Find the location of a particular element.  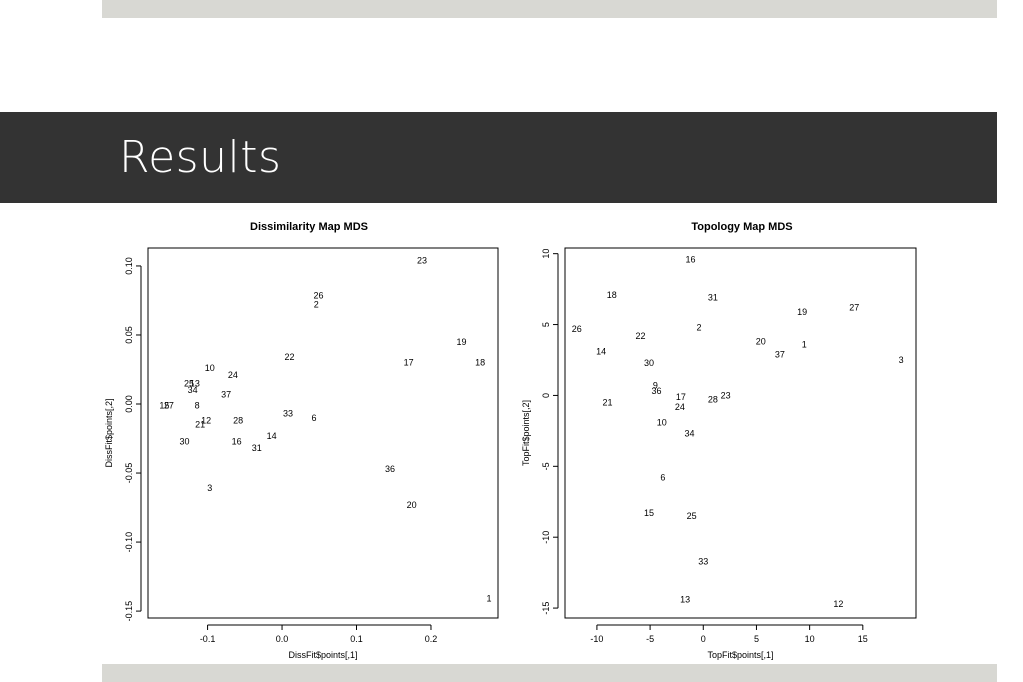

y-tick-label: 0 is located at coordinates (546, 395).